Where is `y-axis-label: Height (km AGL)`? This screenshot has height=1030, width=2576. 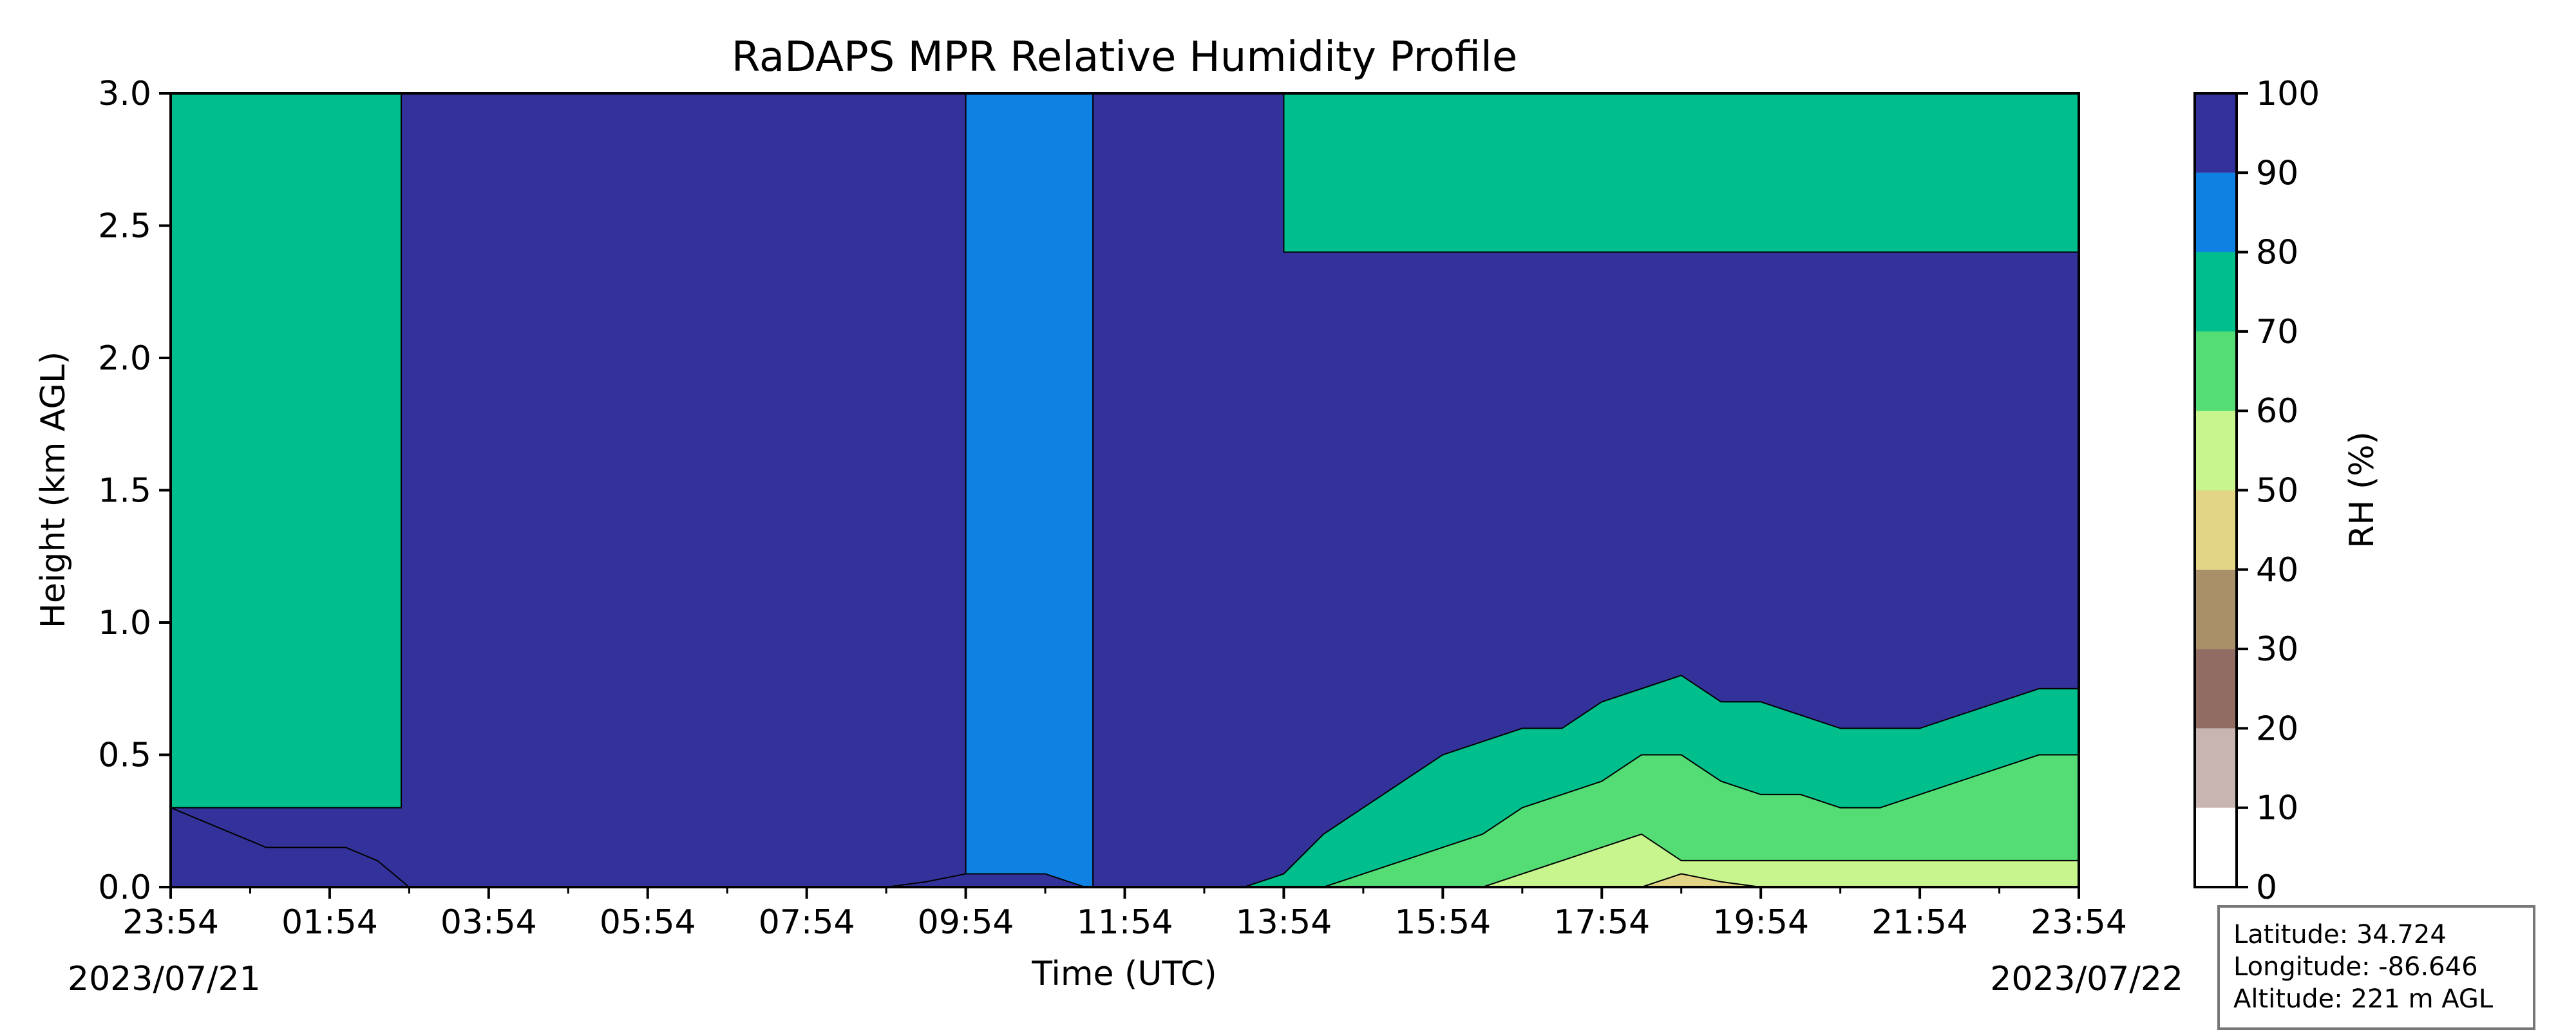 y-axis-label: Height (km AGL) is located at coordinates (54, 489).